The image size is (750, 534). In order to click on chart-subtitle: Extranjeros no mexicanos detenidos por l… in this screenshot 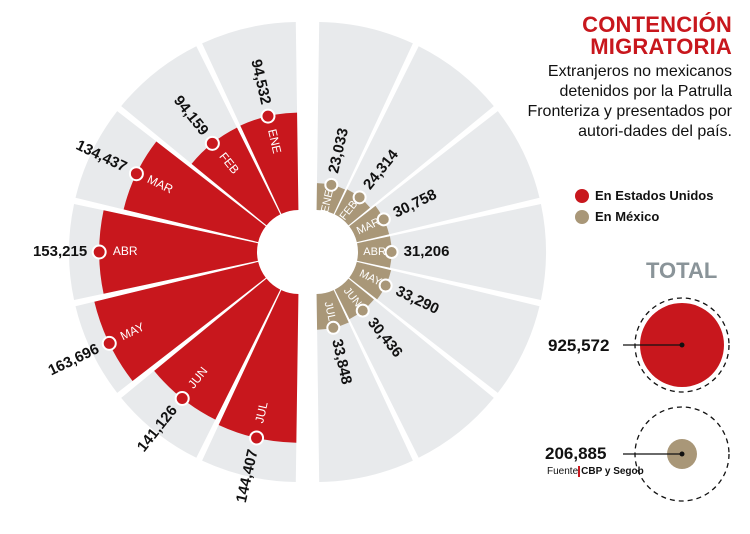, I will do `click(629, 101)`.